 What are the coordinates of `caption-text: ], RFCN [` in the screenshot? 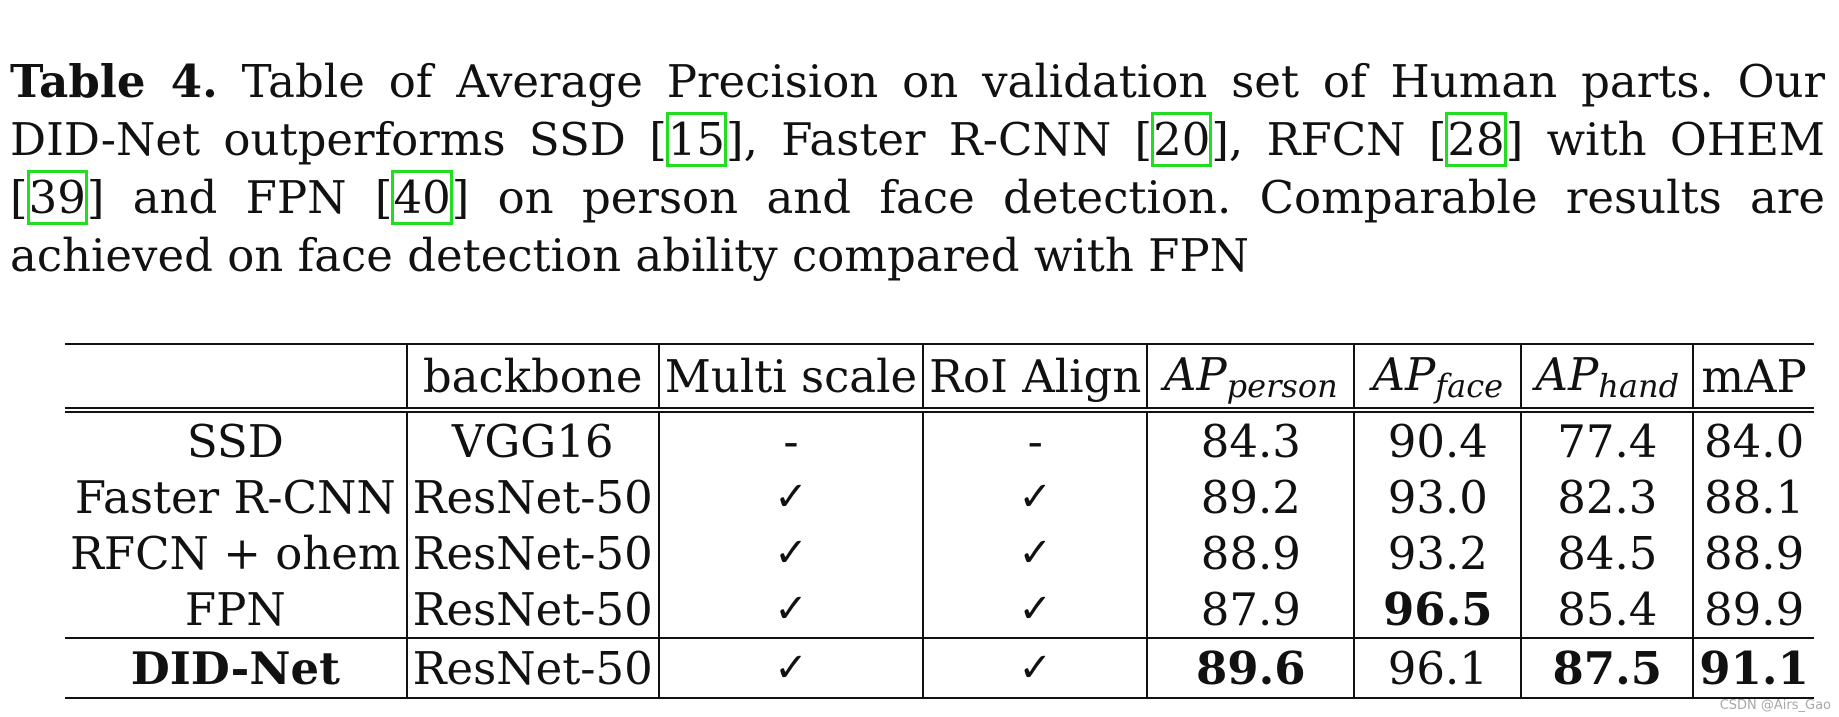 It's located at (1329, 139).